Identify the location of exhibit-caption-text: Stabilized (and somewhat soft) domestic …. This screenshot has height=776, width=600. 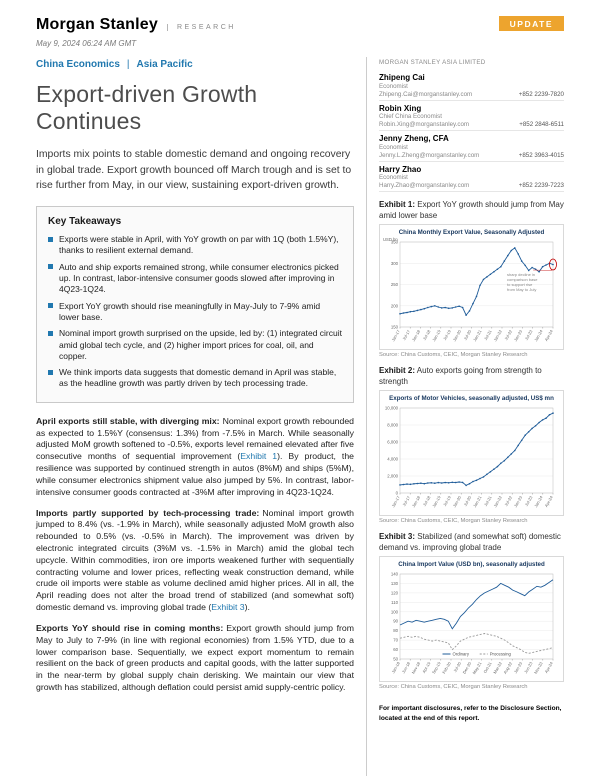
(470, 542).